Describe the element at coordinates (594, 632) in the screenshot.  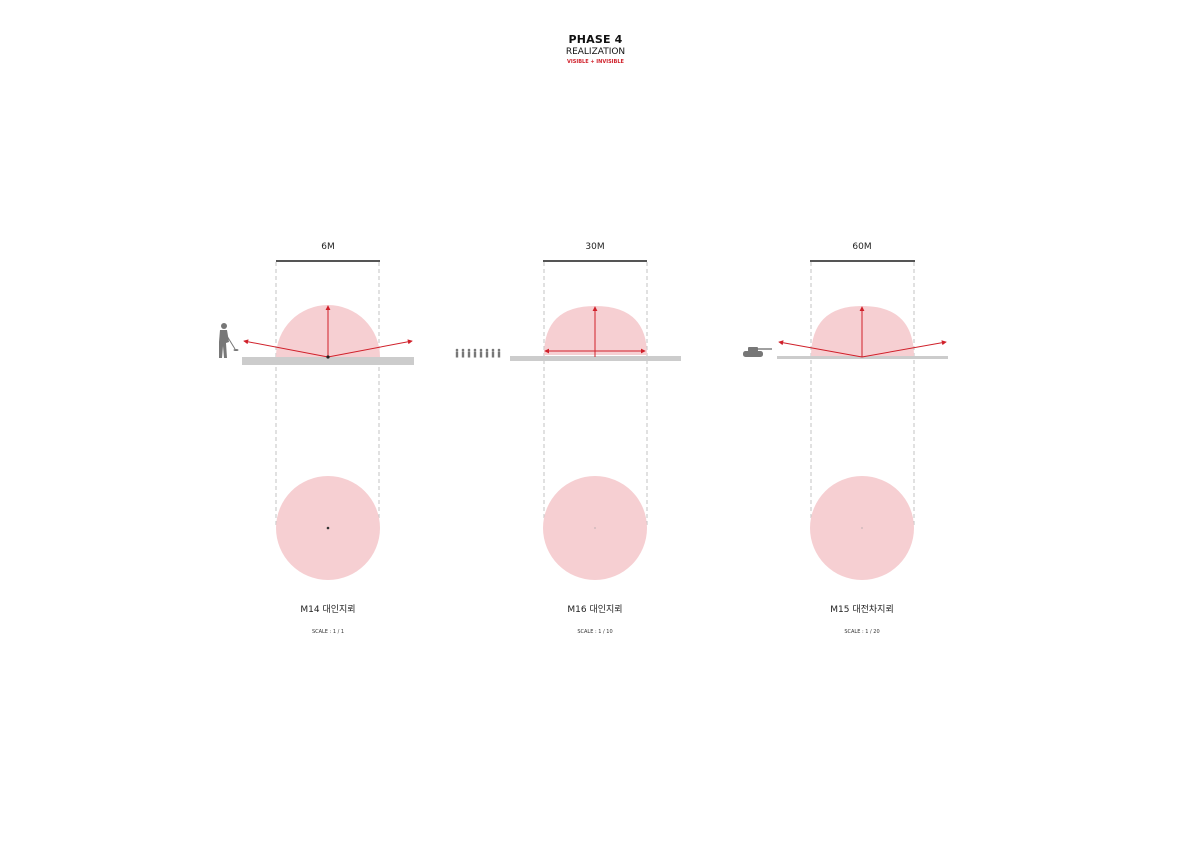
I see `scale-label: SCALE : 1 / 10` at that location.